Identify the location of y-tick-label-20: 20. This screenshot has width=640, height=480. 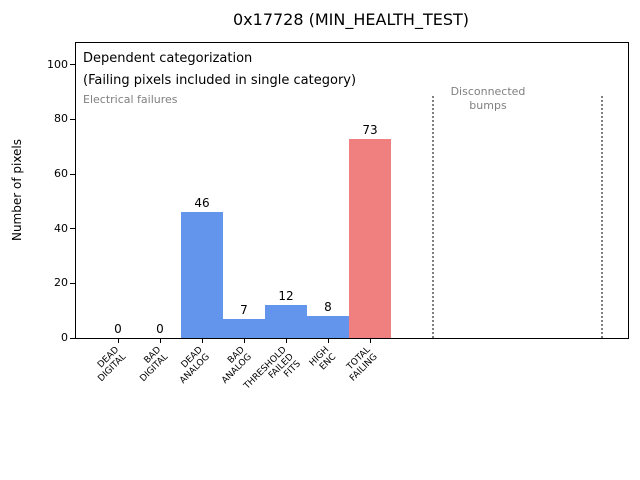
(61, 283).